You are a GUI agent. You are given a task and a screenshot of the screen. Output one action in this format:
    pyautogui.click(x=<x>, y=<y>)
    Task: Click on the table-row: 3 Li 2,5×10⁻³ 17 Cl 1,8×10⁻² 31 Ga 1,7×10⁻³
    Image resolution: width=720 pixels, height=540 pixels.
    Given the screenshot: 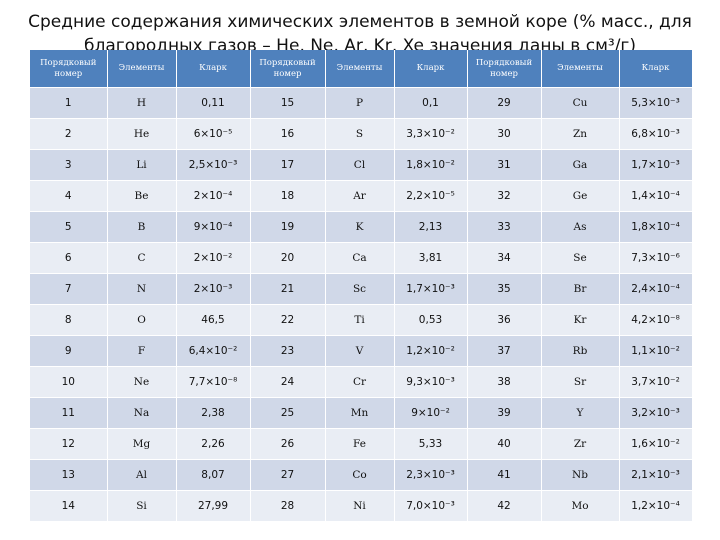 What is the action you would take?
    pyautogui.click(x=361, y=165)
    